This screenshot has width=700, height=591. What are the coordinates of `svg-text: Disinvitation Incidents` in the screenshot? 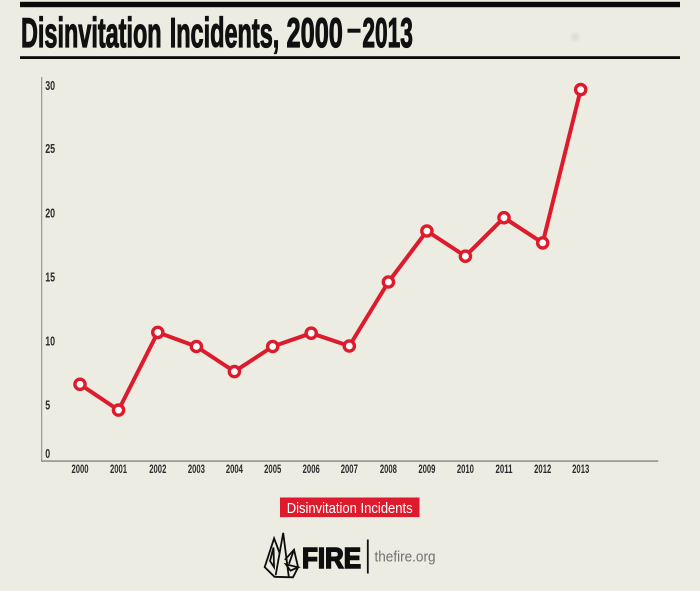 It's located at (350, 508).